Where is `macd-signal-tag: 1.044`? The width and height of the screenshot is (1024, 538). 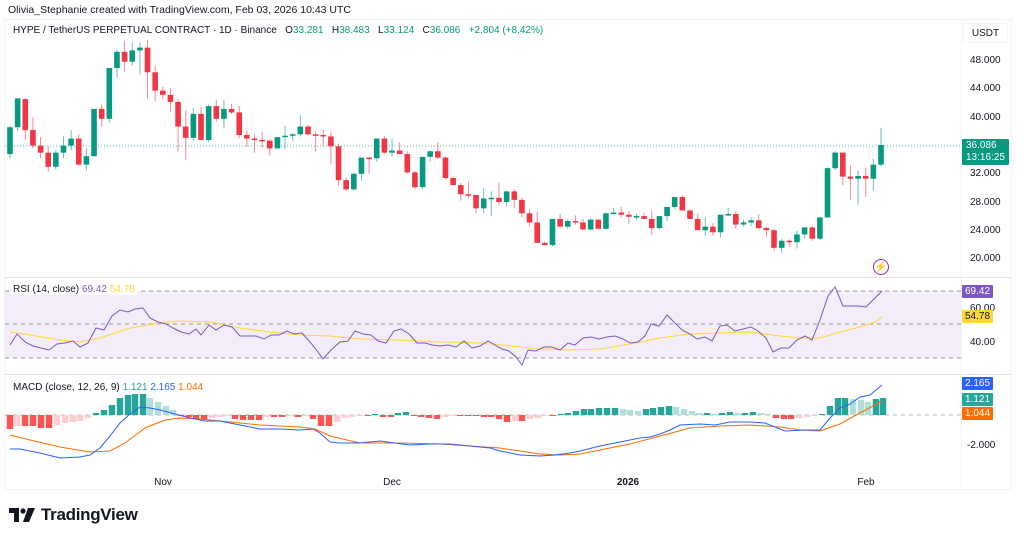 macd-signal-tag: 1.044 is located at coordinates (978, 413).